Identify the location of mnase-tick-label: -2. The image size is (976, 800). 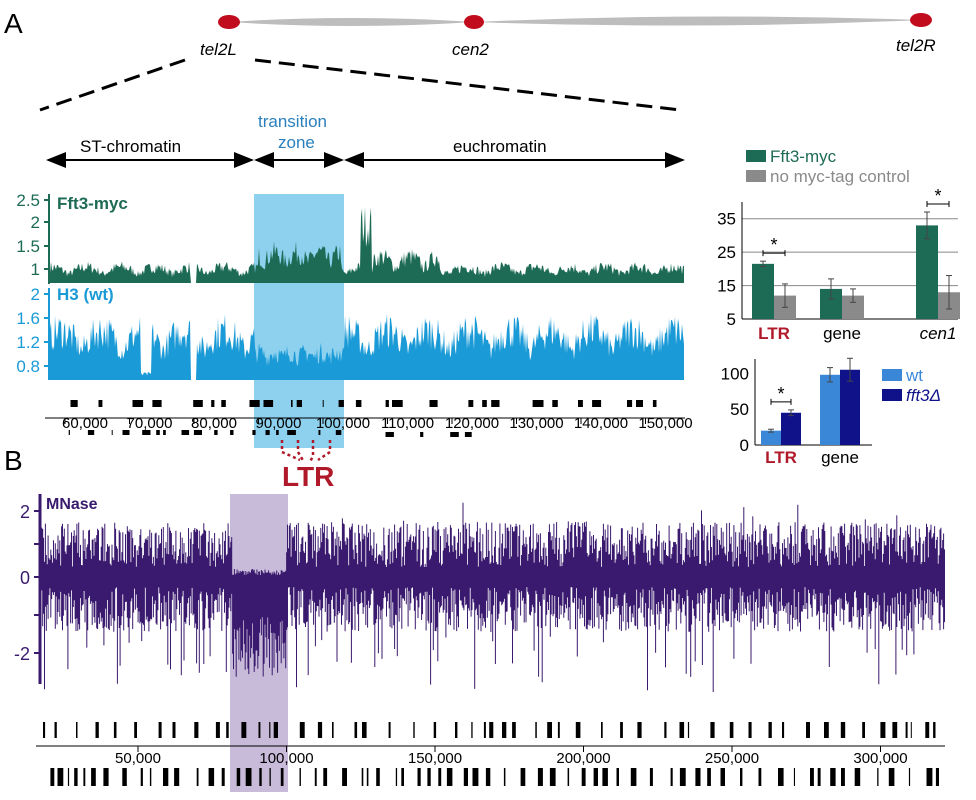
(22, 654).